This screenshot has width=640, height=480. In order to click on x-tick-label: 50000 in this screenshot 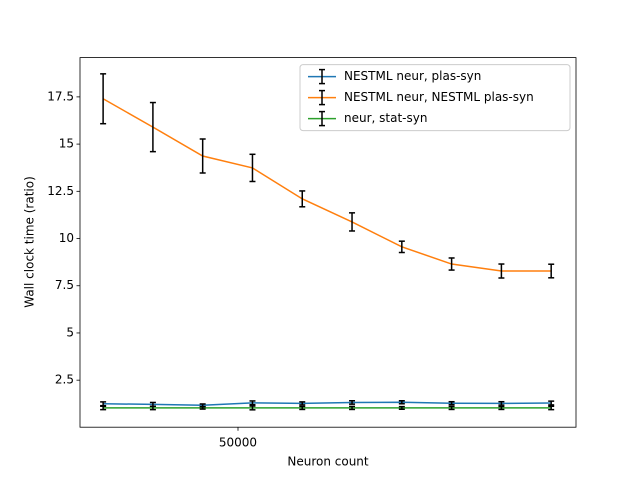, I will do `click(238, 443)`.